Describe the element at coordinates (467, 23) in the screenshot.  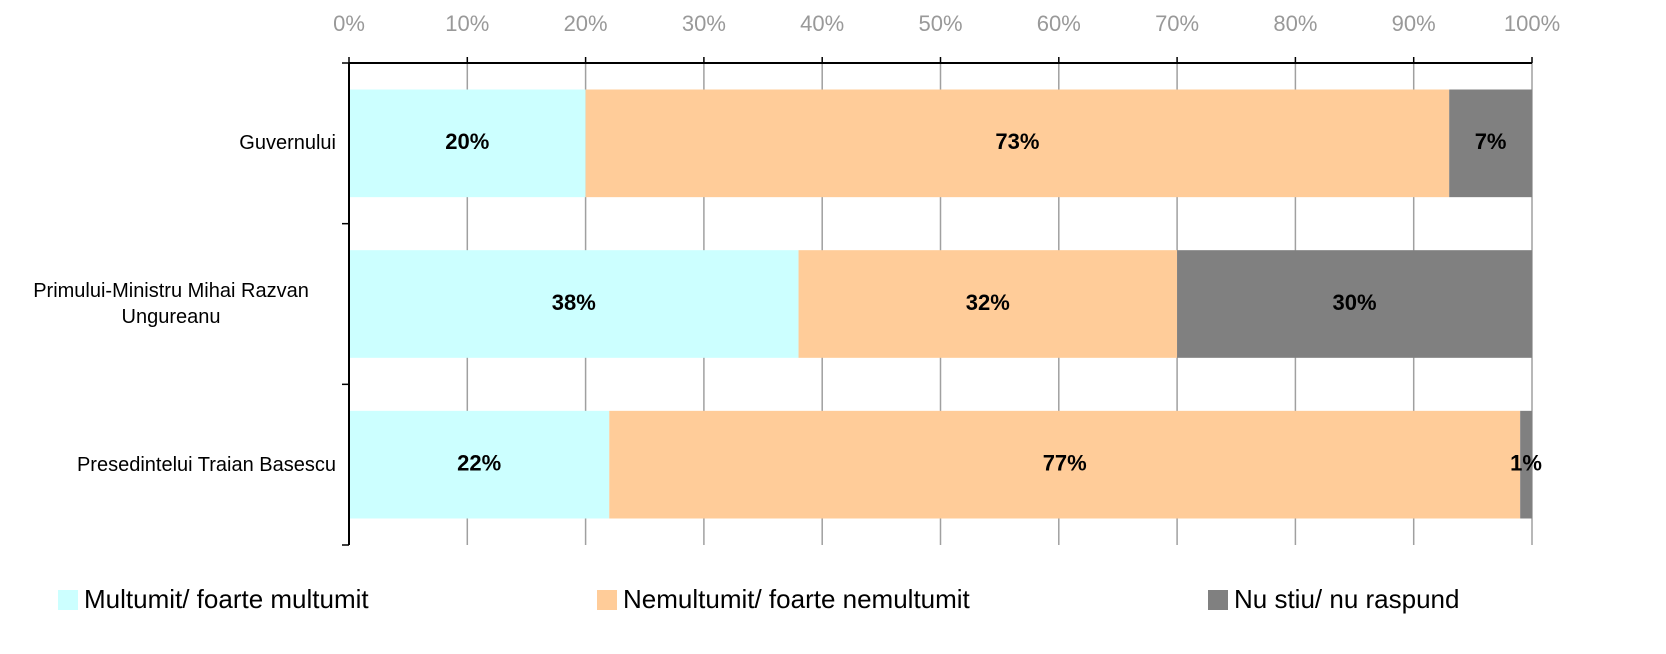
I see `x-tick-label: 10%` at that location.